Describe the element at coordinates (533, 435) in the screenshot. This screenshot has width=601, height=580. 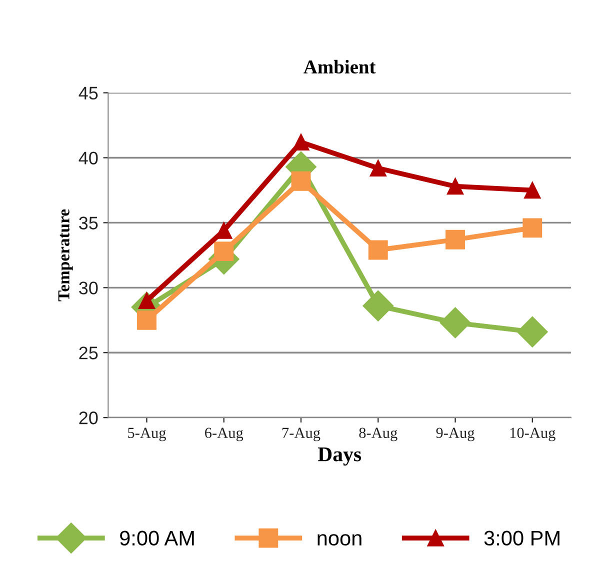
I see `x-tick-label: 10-Aug` at that location.